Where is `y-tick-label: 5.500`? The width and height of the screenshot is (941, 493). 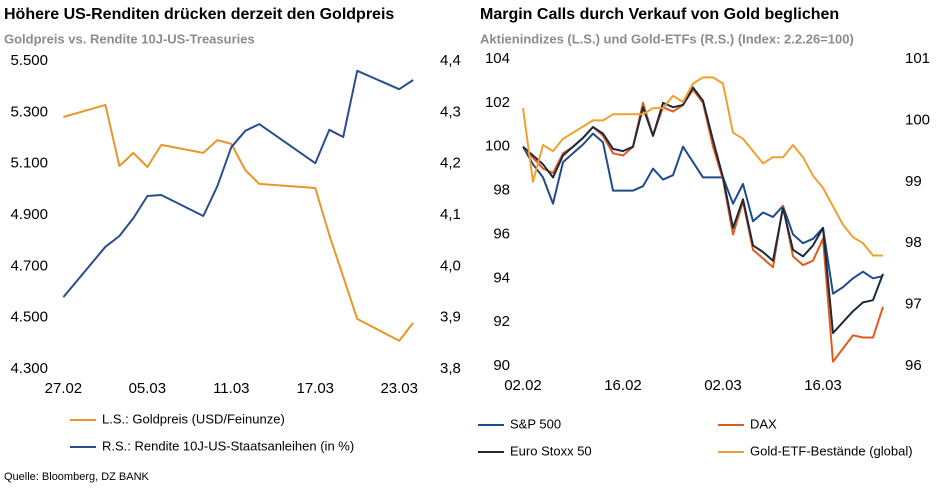
y-tick-label: 5.500 is located at coordinates (29, 60).